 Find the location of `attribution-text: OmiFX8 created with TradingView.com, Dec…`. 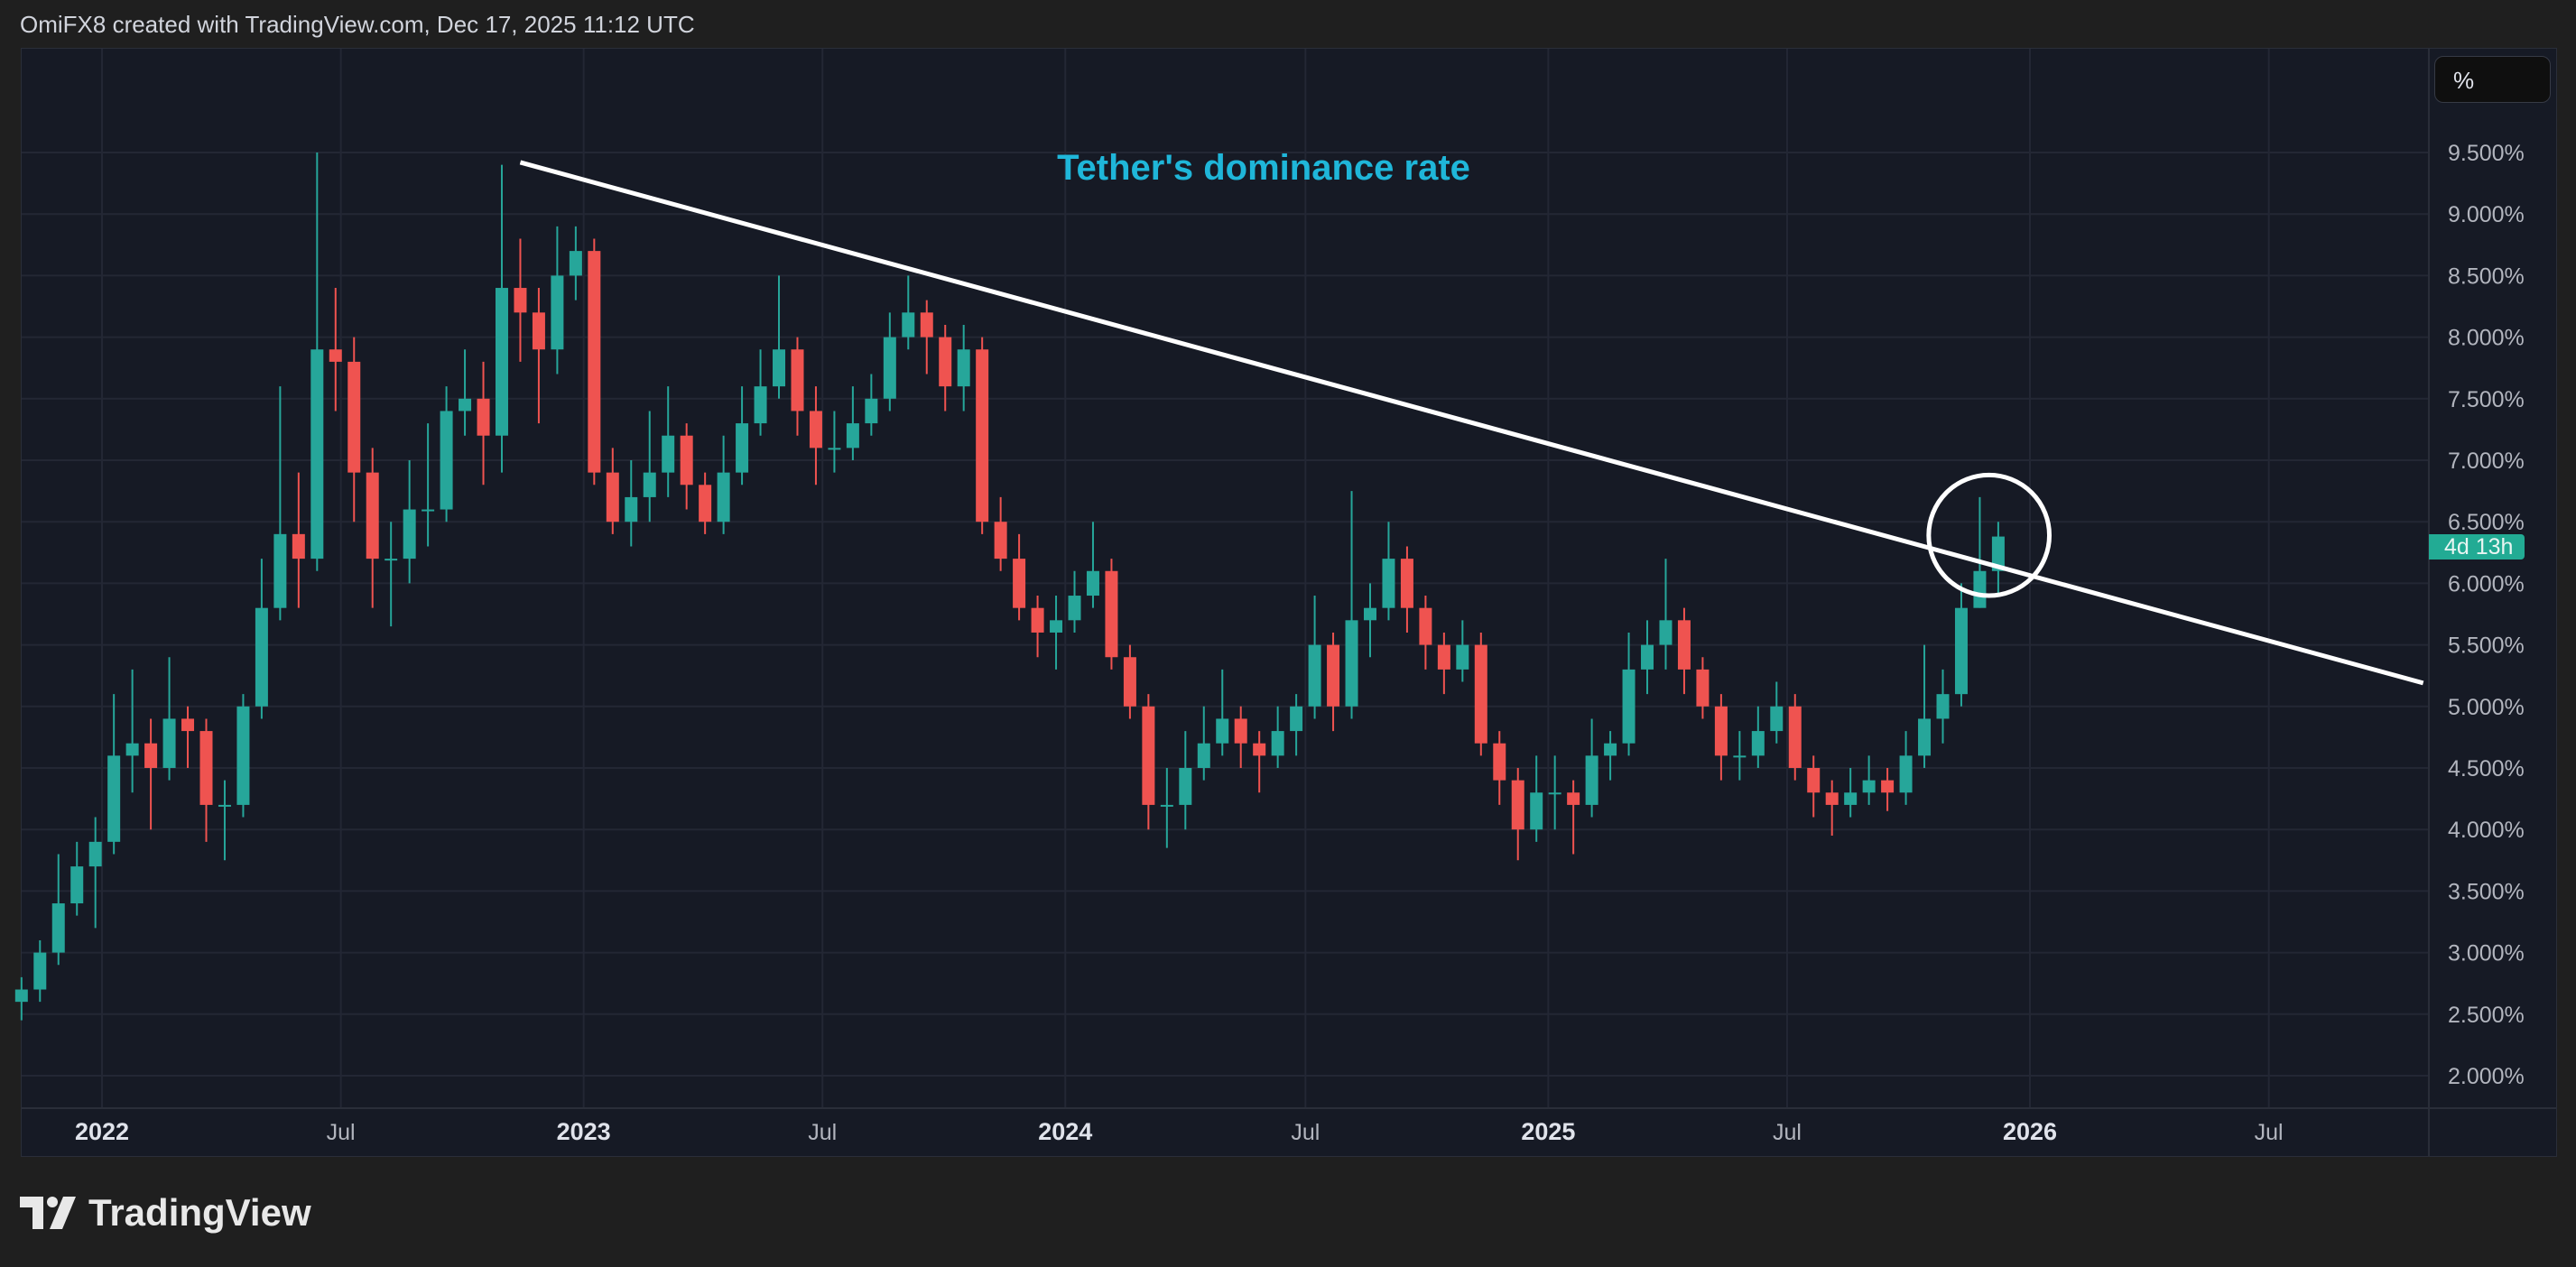

attribution-text: OmiFX8 created with TradingView.com, Dec… is located at coordinates (357, 24).